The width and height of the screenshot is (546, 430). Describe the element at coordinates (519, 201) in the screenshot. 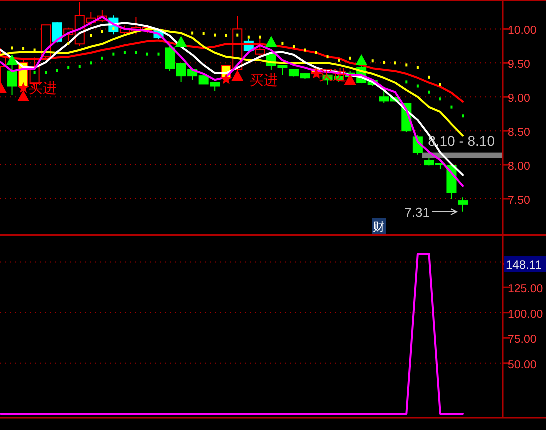

I see `y-tick-label: 7.50` at that location.